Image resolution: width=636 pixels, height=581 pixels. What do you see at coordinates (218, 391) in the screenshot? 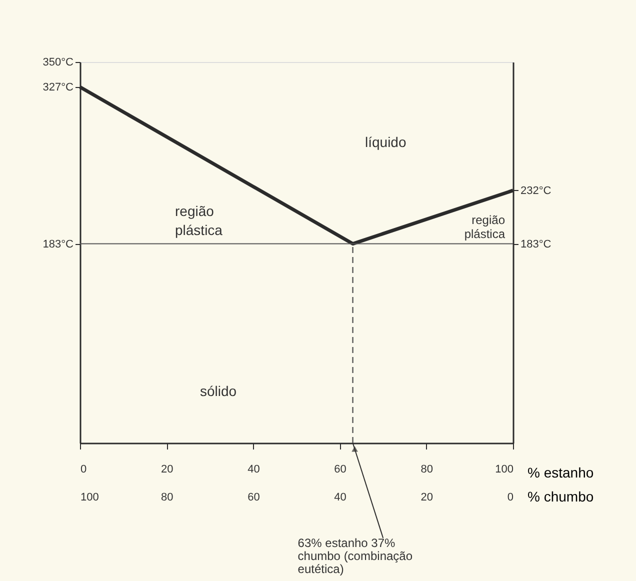
I see `annotation: sólido` at bounding box center [218, 391].